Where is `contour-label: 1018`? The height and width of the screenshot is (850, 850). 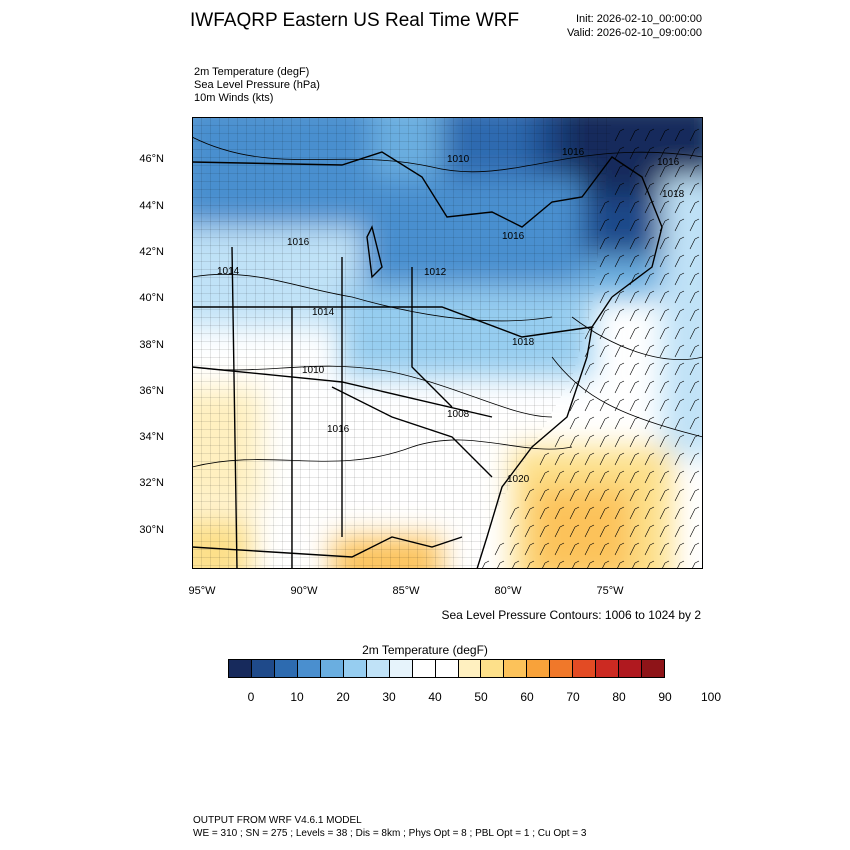
contour-label: 1018 is located at coordinates (523, 342).